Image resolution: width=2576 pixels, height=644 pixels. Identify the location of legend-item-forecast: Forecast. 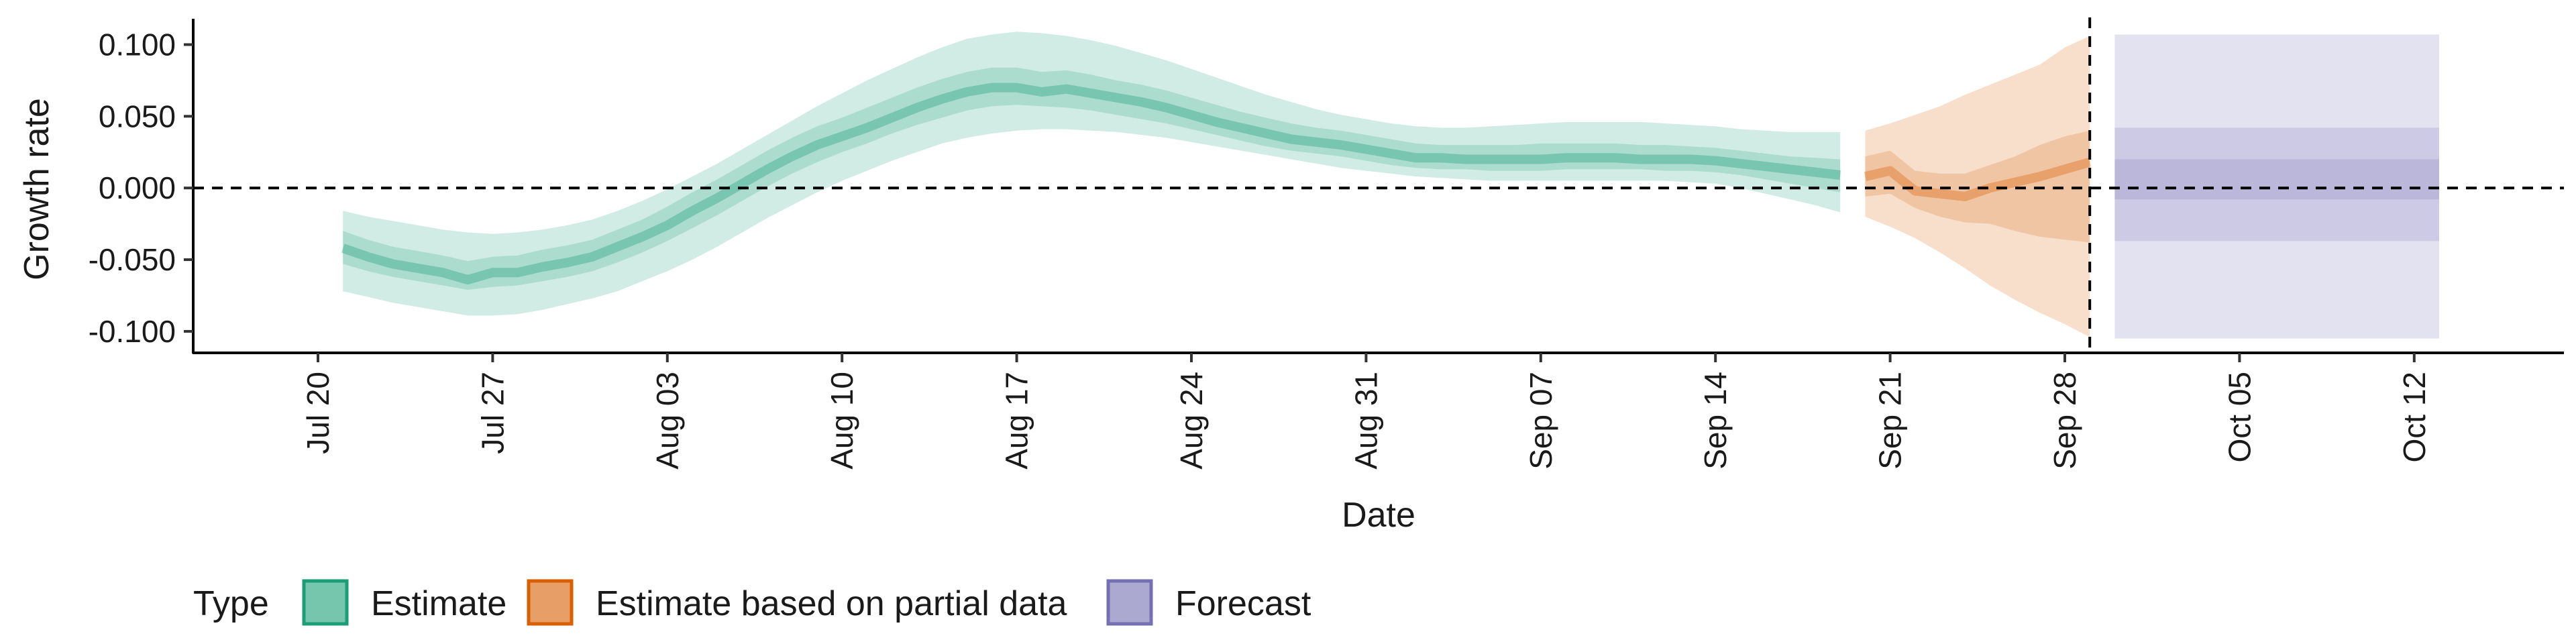
(1208, 602).